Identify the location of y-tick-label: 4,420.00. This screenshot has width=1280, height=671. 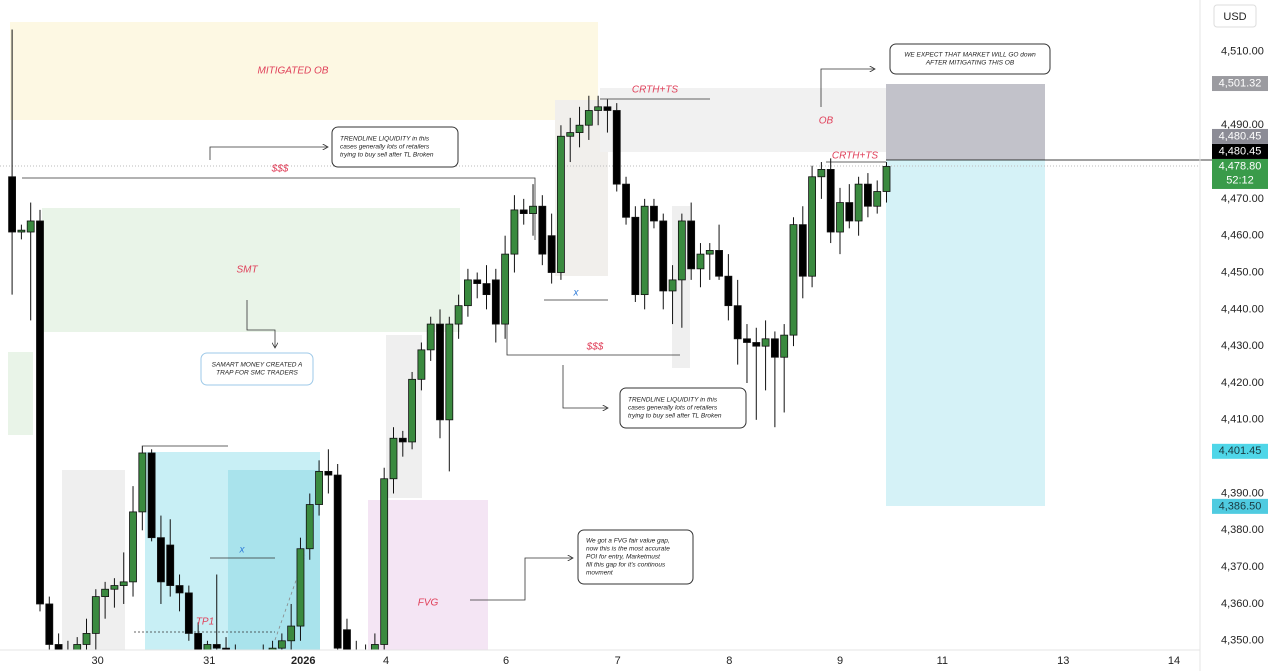
(1242, 383).